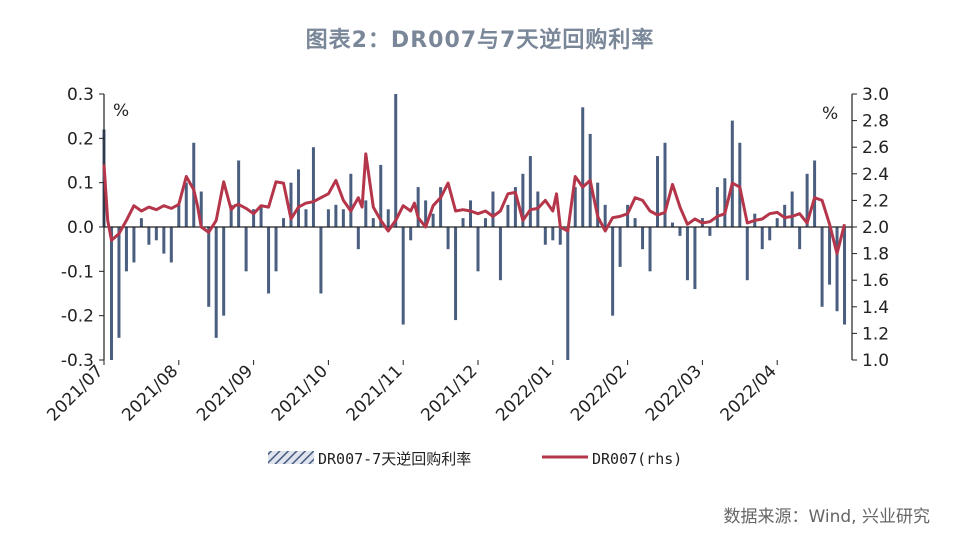 This screenshot has width=960, height=556. What do you see at coordinates (875, 308) in the screenshot?
I see `right-tick-label: 1.4` at bounding box center [875, 308].